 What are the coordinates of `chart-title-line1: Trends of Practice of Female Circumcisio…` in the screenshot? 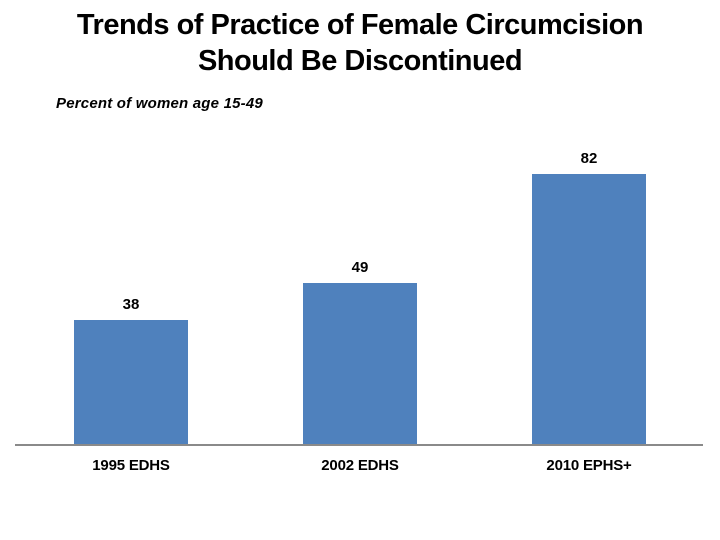 It's located at (360, 25).